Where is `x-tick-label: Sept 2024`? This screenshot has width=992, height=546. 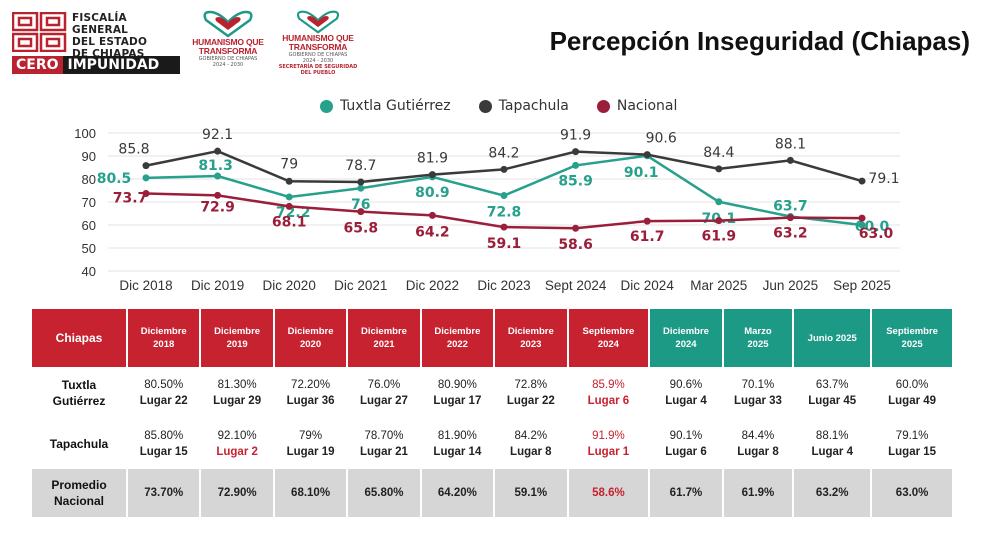
x-tick-label: Sept 2024 is located at coordinates (576, 285).